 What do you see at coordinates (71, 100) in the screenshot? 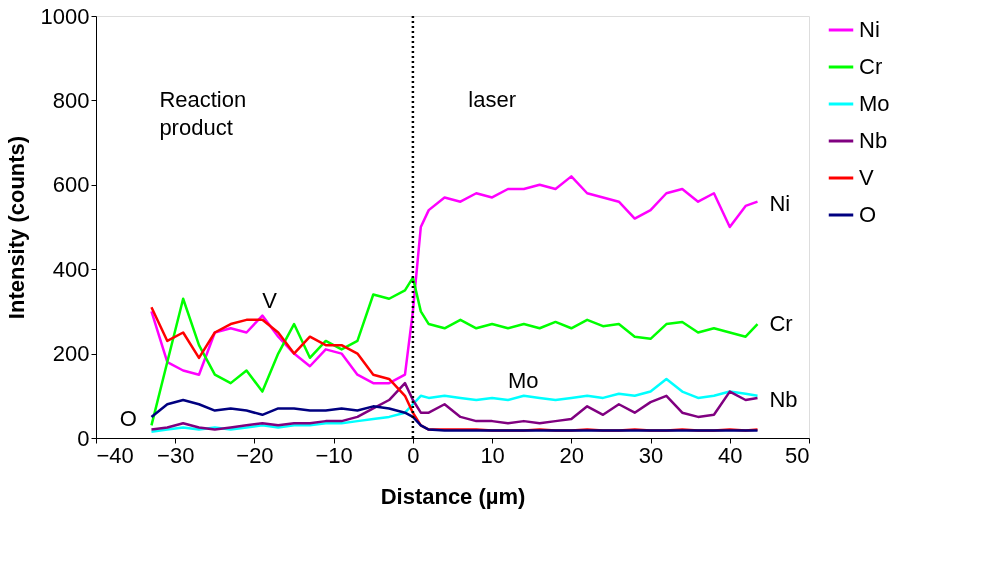
I see `y-tick-label: 800` at bounding box center [71, 100].